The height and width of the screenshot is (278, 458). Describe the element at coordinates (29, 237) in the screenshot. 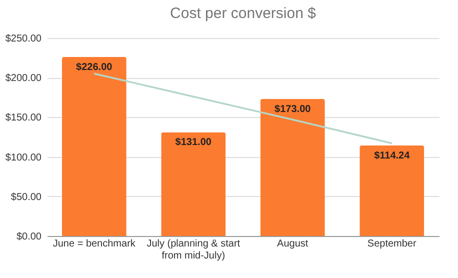

I see `y-tick-label: $0.00` at that location.